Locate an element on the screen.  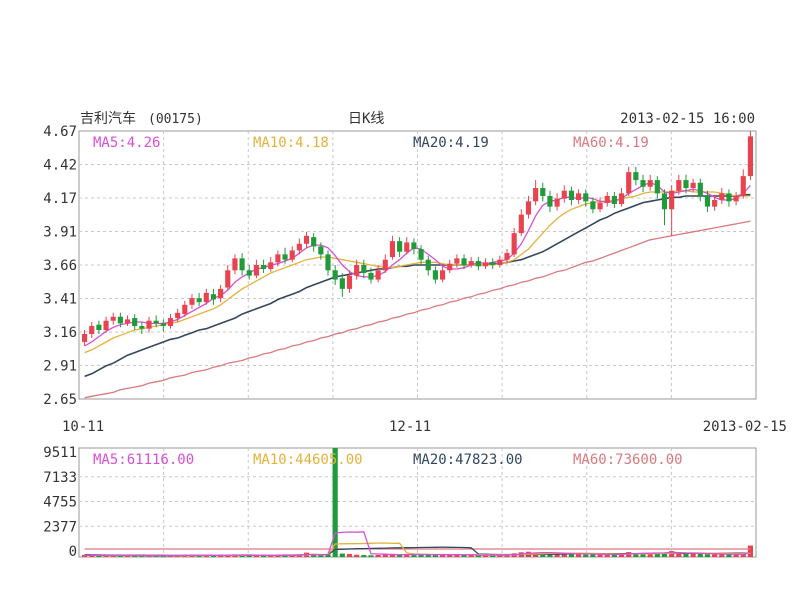
price-y-tick-label: 4.67 is located at coordinates (60, 132).